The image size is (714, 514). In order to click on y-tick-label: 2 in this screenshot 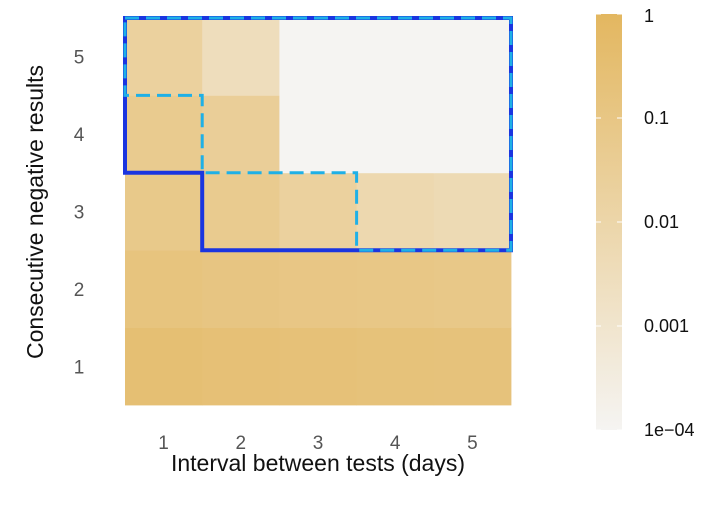, I will do `click(79, 290)`.